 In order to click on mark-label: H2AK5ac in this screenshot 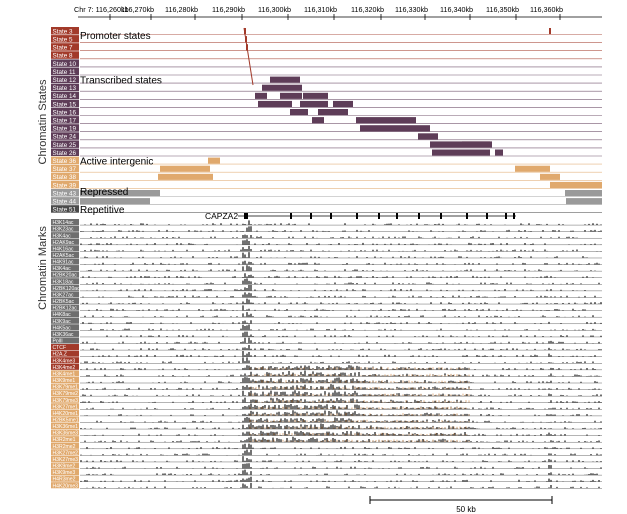, I will do `click(64, 256)`.